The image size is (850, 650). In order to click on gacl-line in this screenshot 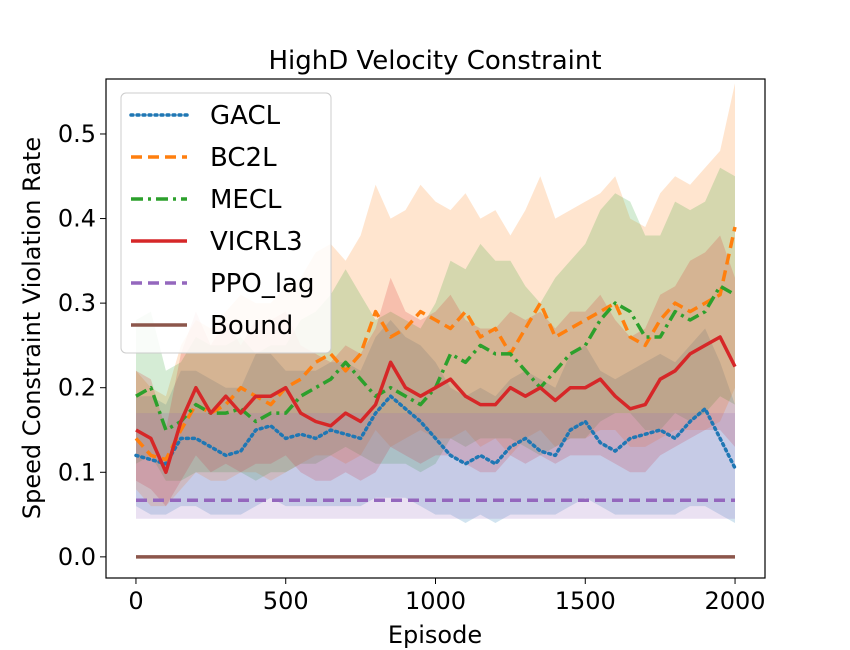, I will do `click(435, 432)`.